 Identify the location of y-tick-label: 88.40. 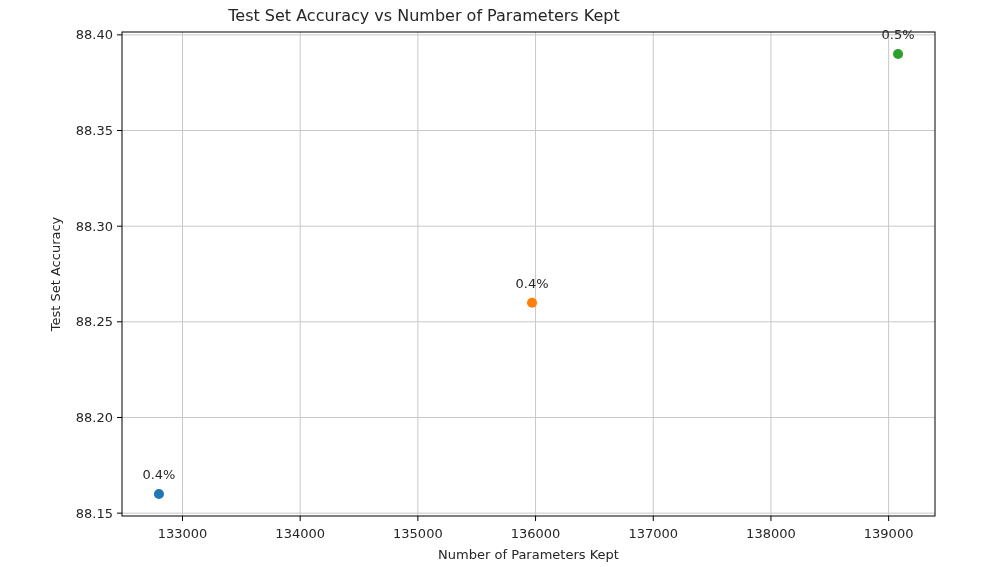
(94, 35).